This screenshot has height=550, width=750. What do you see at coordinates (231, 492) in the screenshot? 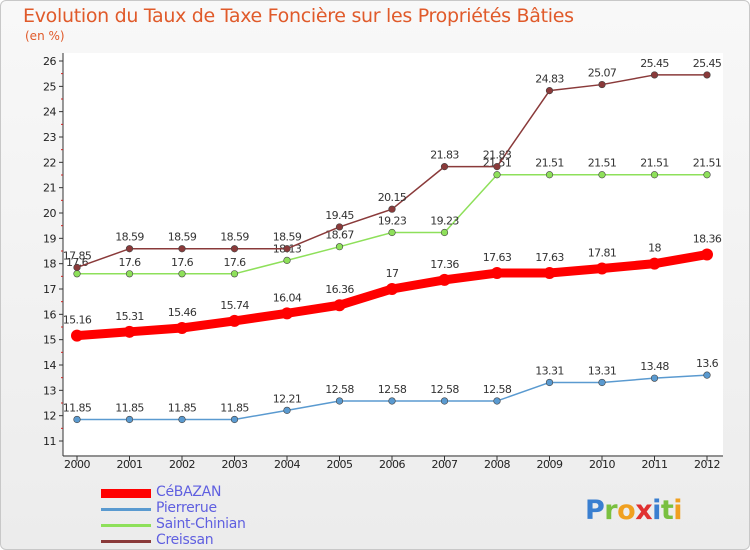
I see `legend-item-cebazan: CéBAZAN` at bounding box center [231, 492].